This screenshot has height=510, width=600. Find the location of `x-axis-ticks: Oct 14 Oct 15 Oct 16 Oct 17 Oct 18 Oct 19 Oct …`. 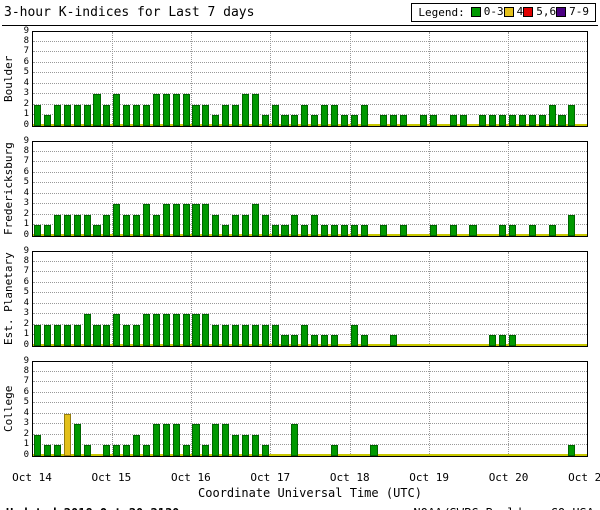

x-axis-ticks: Oct 14 Oct 15 Oct 16 Oct 17 Oct 18 Oct 19 Oct … is located at coordinates (306, 477).